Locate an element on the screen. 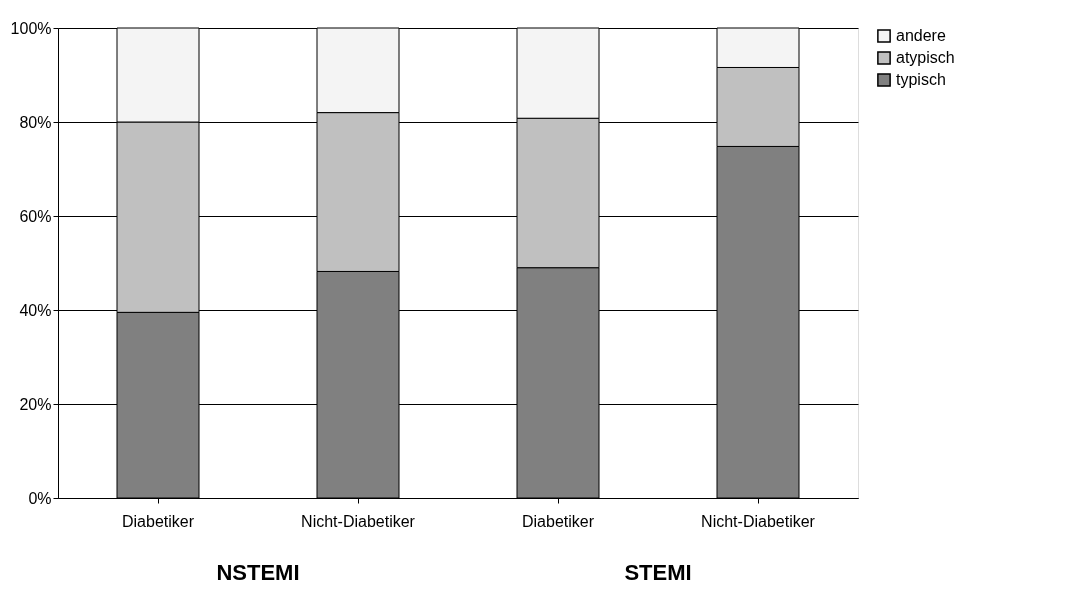  y-tick-label: 20% is located at coordinates (35, 404).